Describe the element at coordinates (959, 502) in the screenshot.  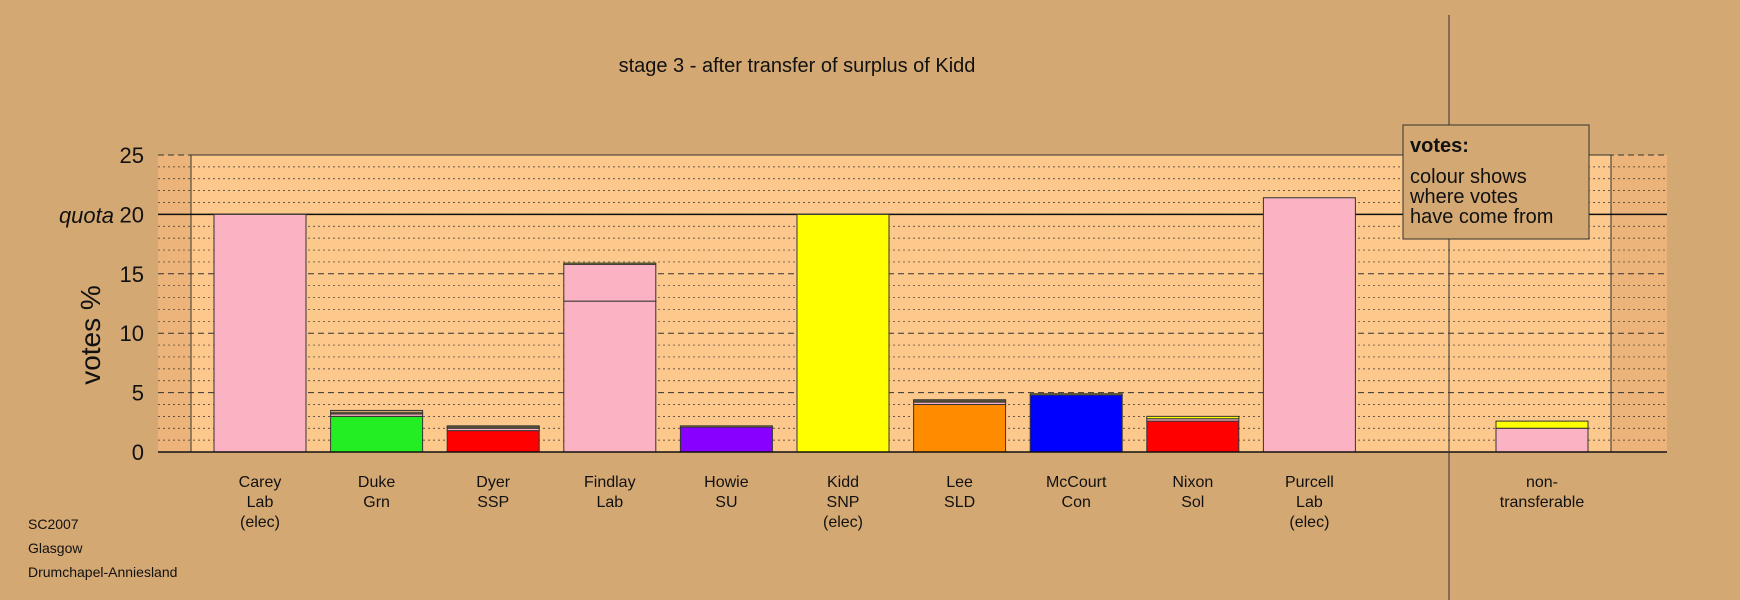
I see `candidate-label: SLD` at that location.